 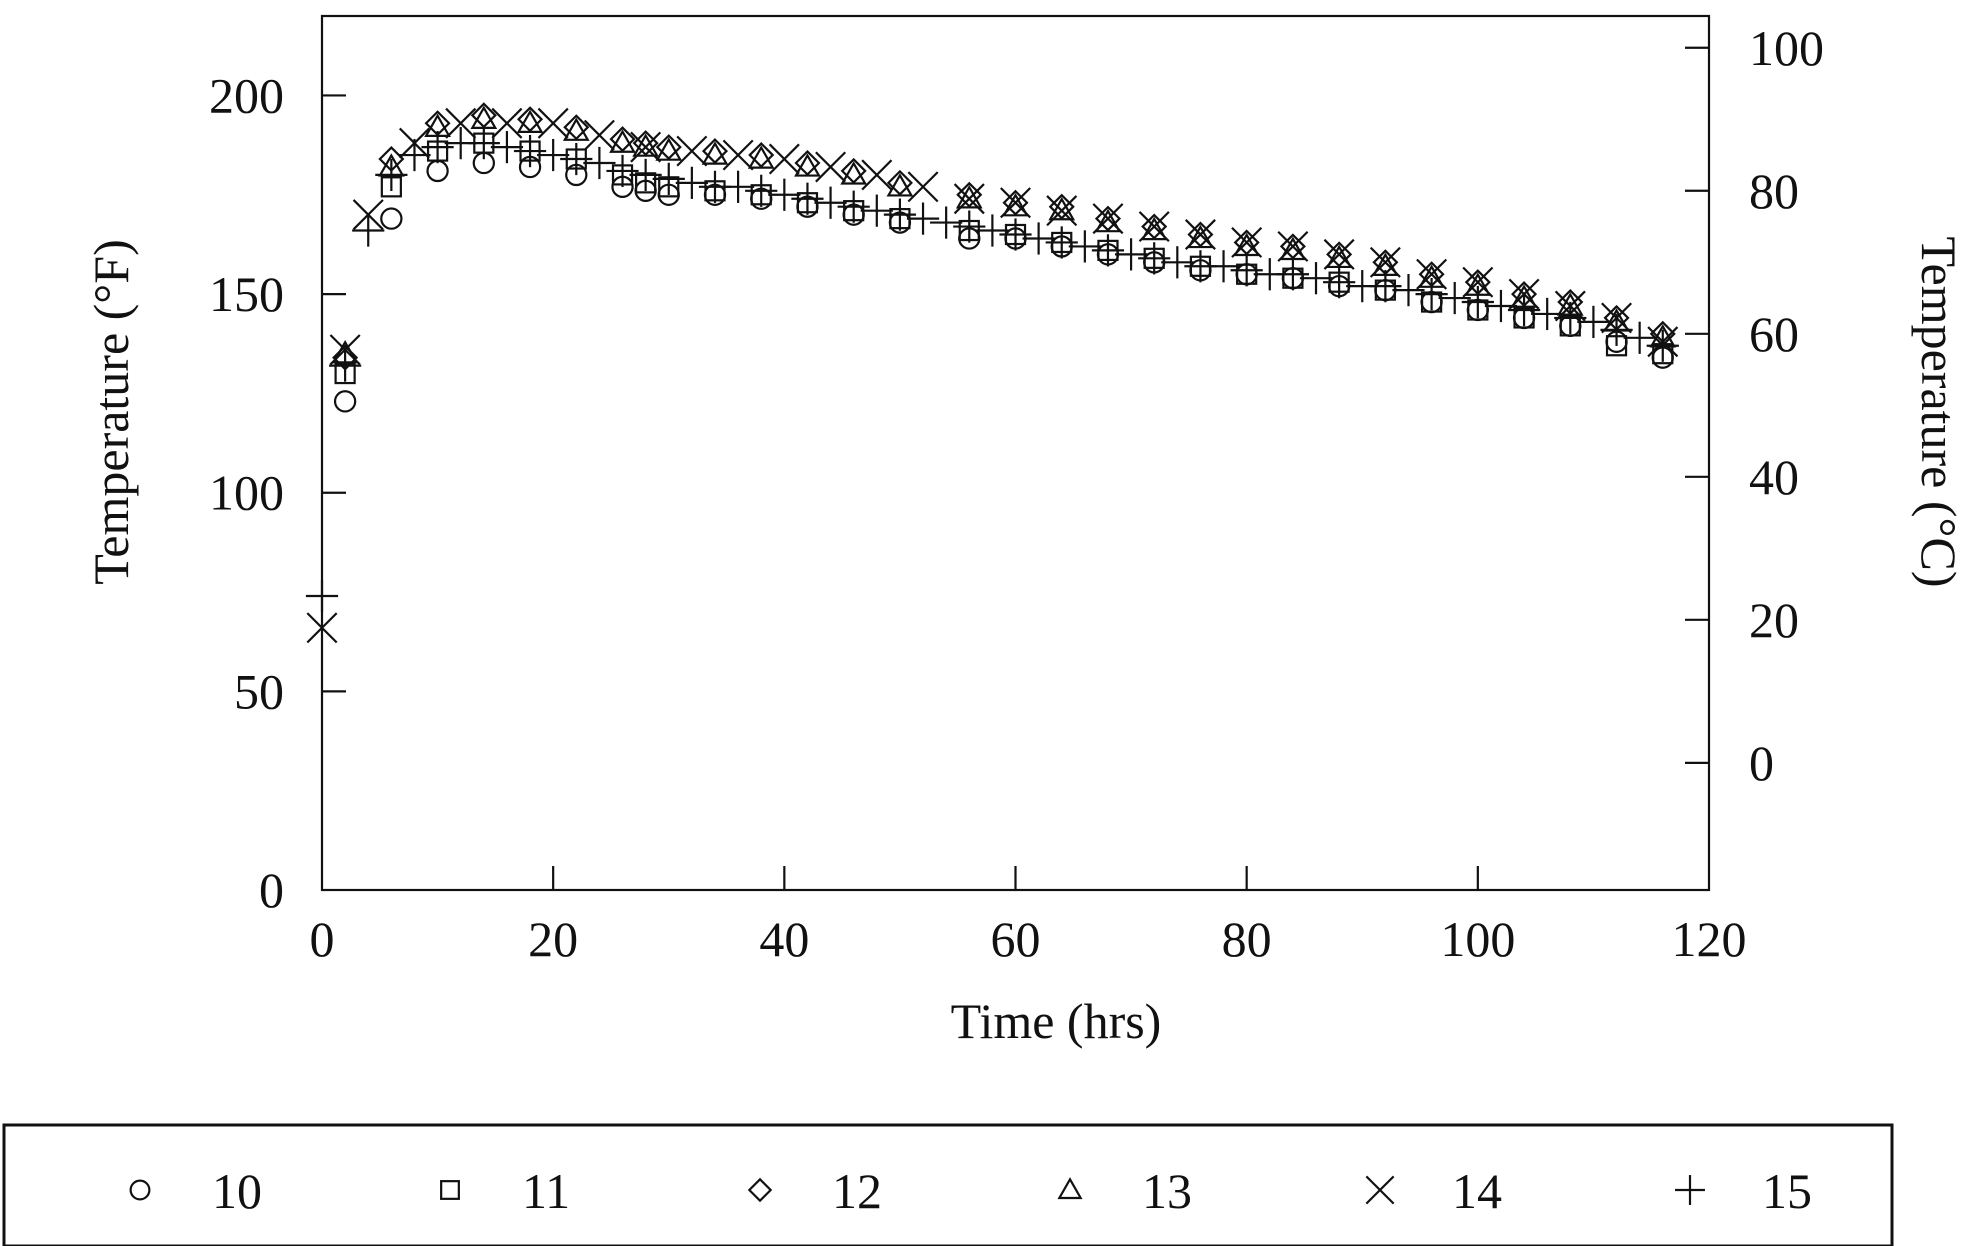 What do you see at coordinates (1787, 1191) in the screenshot?
I see `legend-label-15: 15` at bounding box center [1787, 1191].